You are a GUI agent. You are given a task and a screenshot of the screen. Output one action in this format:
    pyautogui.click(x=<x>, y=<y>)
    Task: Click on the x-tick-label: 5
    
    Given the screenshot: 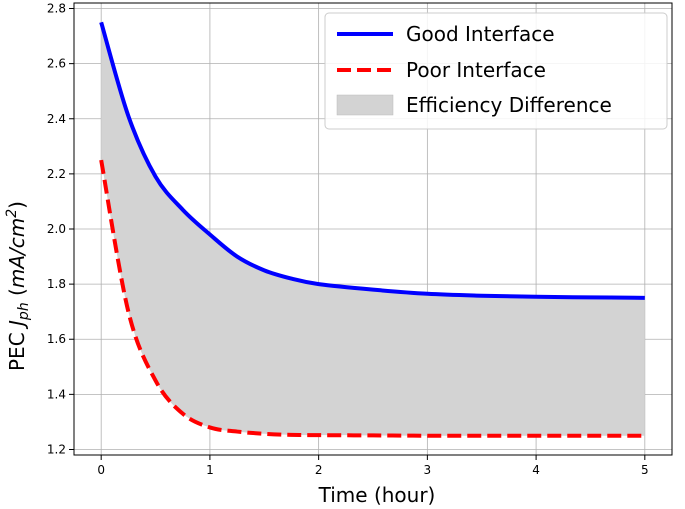 What is the action you would take?
    pyautogui.click(x=645, y=470)
    